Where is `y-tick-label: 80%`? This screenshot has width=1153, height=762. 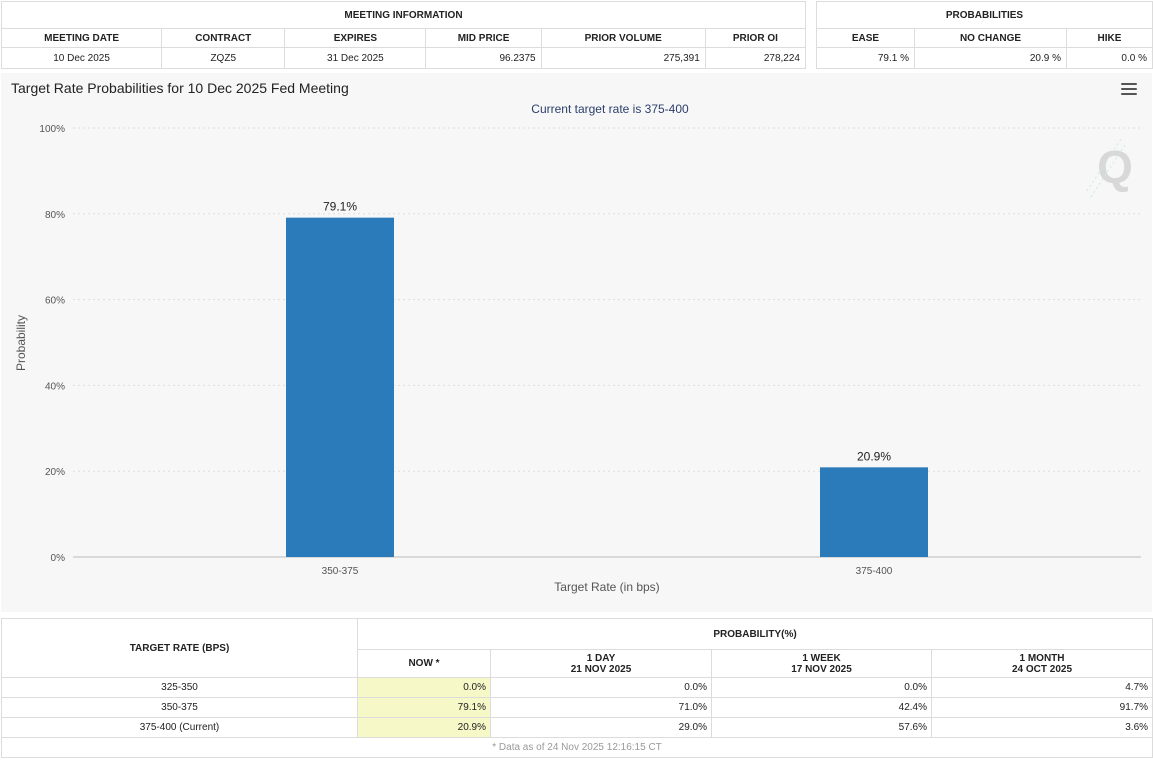
y-tick-label: 80% is located at coordinates (55, 215).